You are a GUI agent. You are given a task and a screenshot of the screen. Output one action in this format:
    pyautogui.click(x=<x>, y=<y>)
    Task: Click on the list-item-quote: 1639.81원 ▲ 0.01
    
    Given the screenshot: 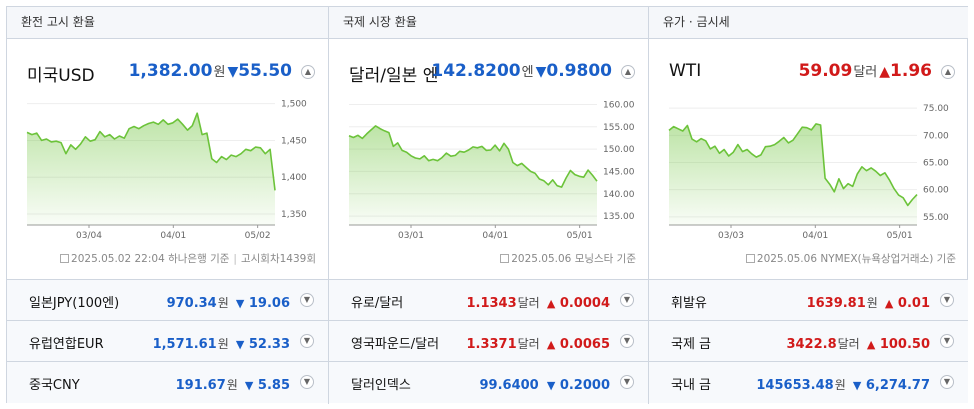 What is the action you would take?
    pyautogui.click(x=868, y=301)
    